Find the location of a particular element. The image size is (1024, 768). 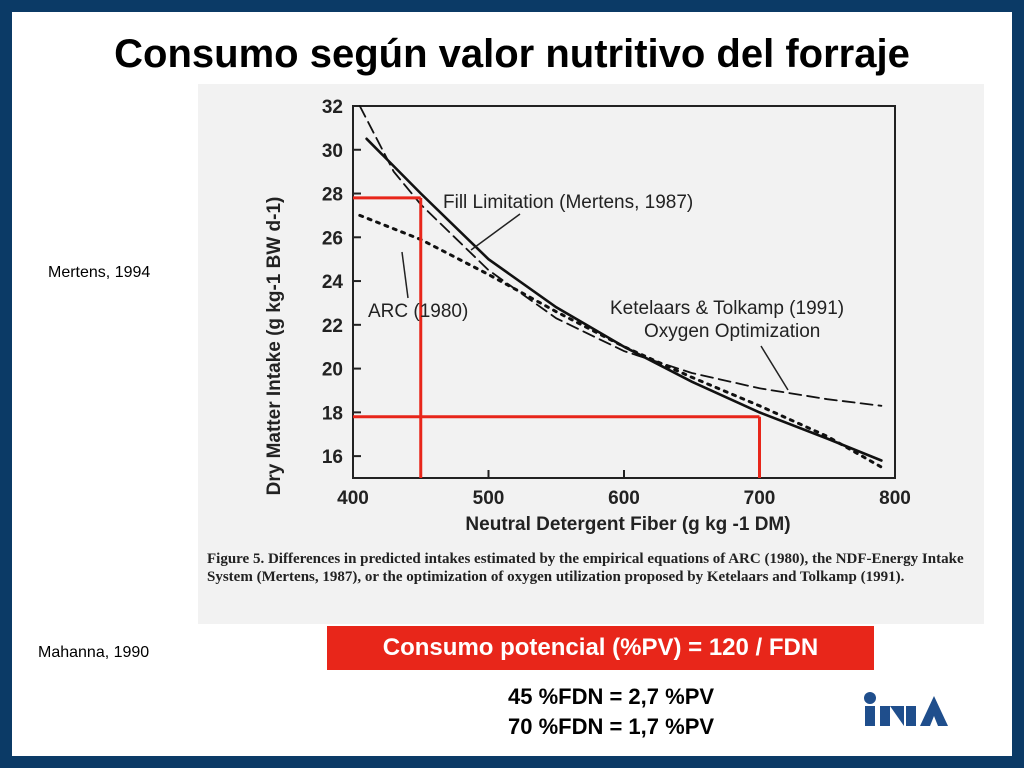

x-tick-label: 400 is located at coordinates (353, 498).